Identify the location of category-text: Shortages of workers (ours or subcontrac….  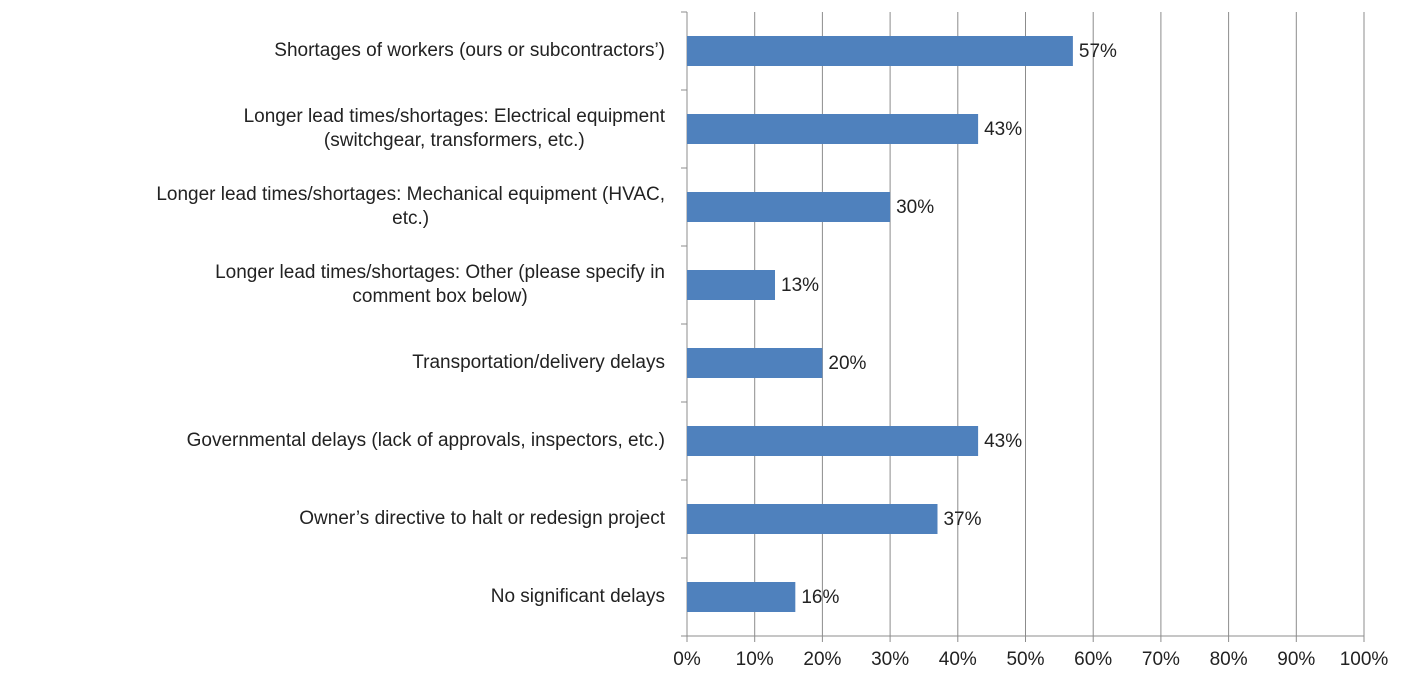
(469, 50).